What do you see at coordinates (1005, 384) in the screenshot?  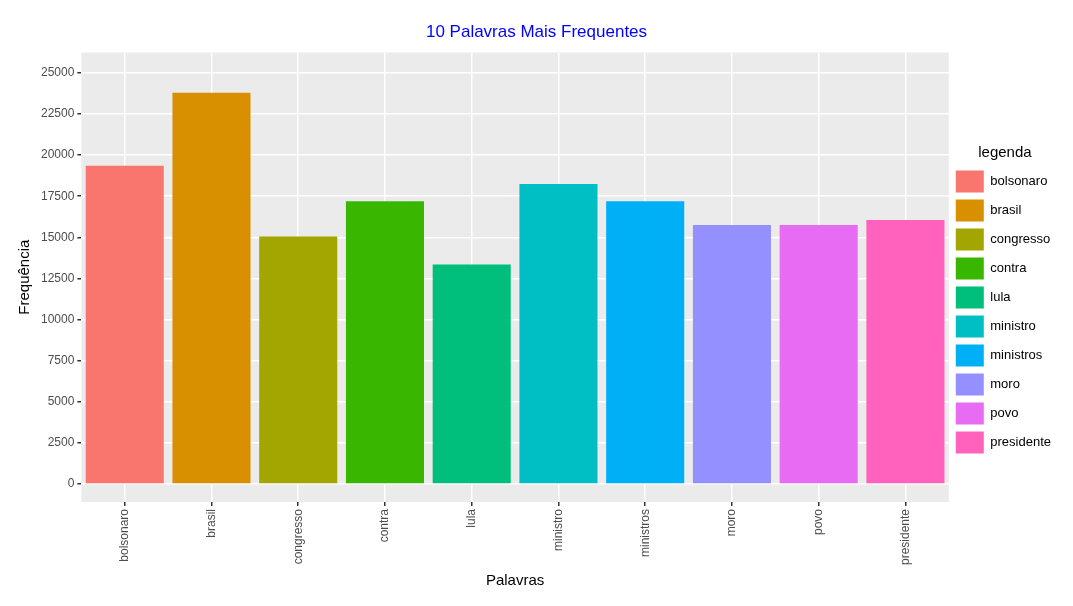 I see `legend-label: moro` at bounding box center [1005, 384].